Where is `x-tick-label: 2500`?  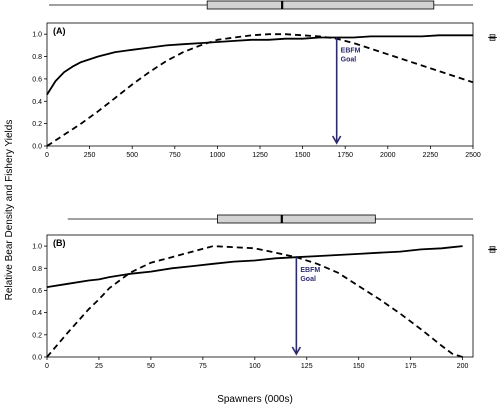 x-tick-label: 2500 is located at coordinates (473, 155).